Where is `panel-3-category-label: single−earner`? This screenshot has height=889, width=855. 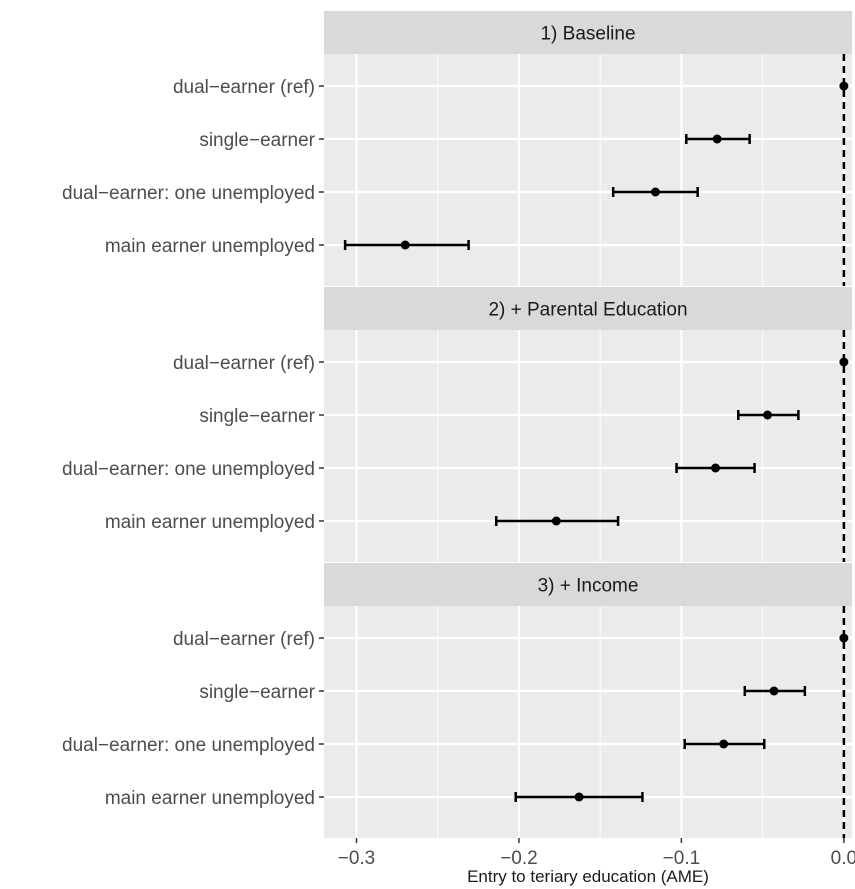
panel-3-category-label: single−earner is located at coordinates (257, 692).